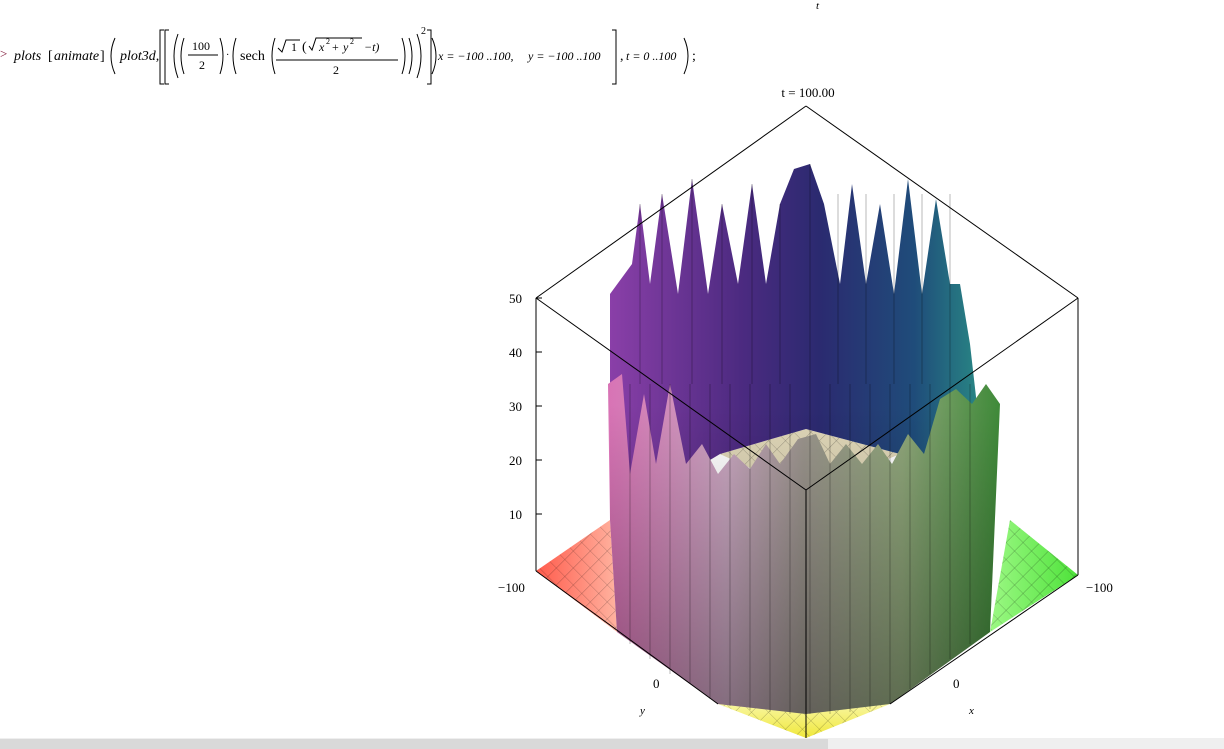  What do you see at coordinates (656, 683) in the screenshot?
I see `y-axis-zero-label: 0` at bounding box center [656, 683].